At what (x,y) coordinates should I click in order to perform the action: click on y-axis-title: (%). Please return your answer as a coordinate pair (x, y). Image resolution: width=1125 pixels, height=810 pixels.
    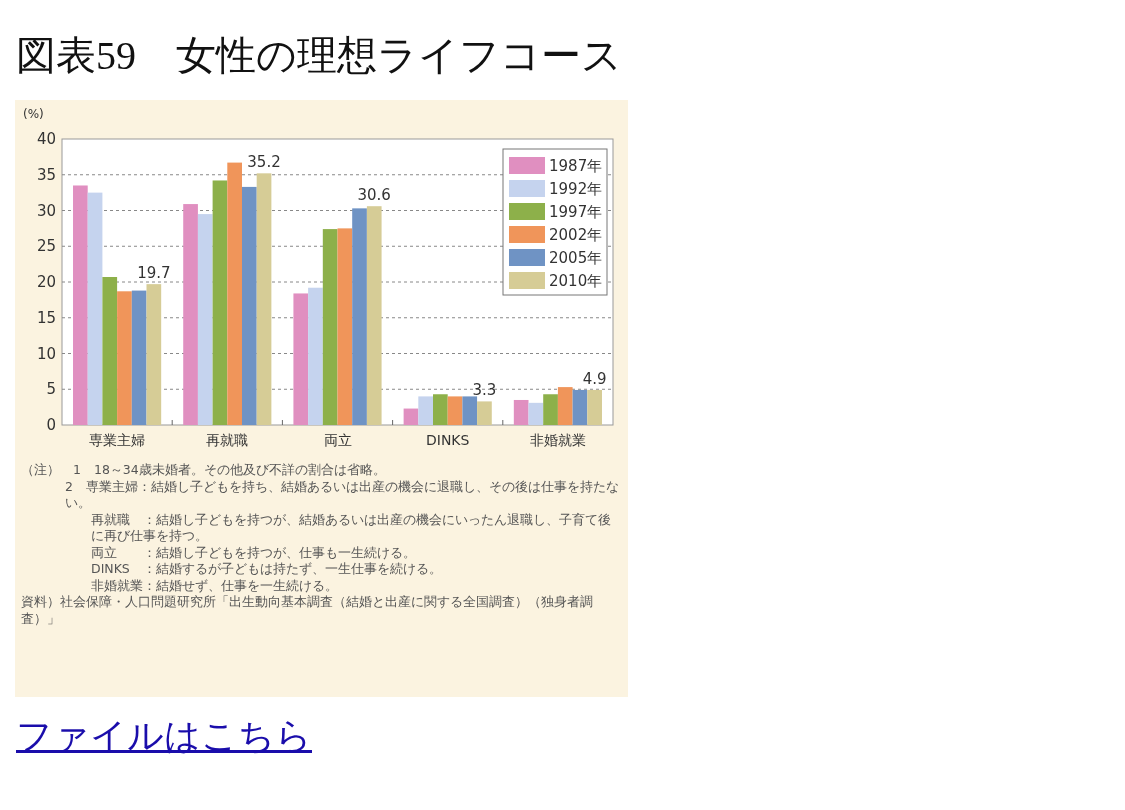
    Looking at the image, I should click on (33, 114).